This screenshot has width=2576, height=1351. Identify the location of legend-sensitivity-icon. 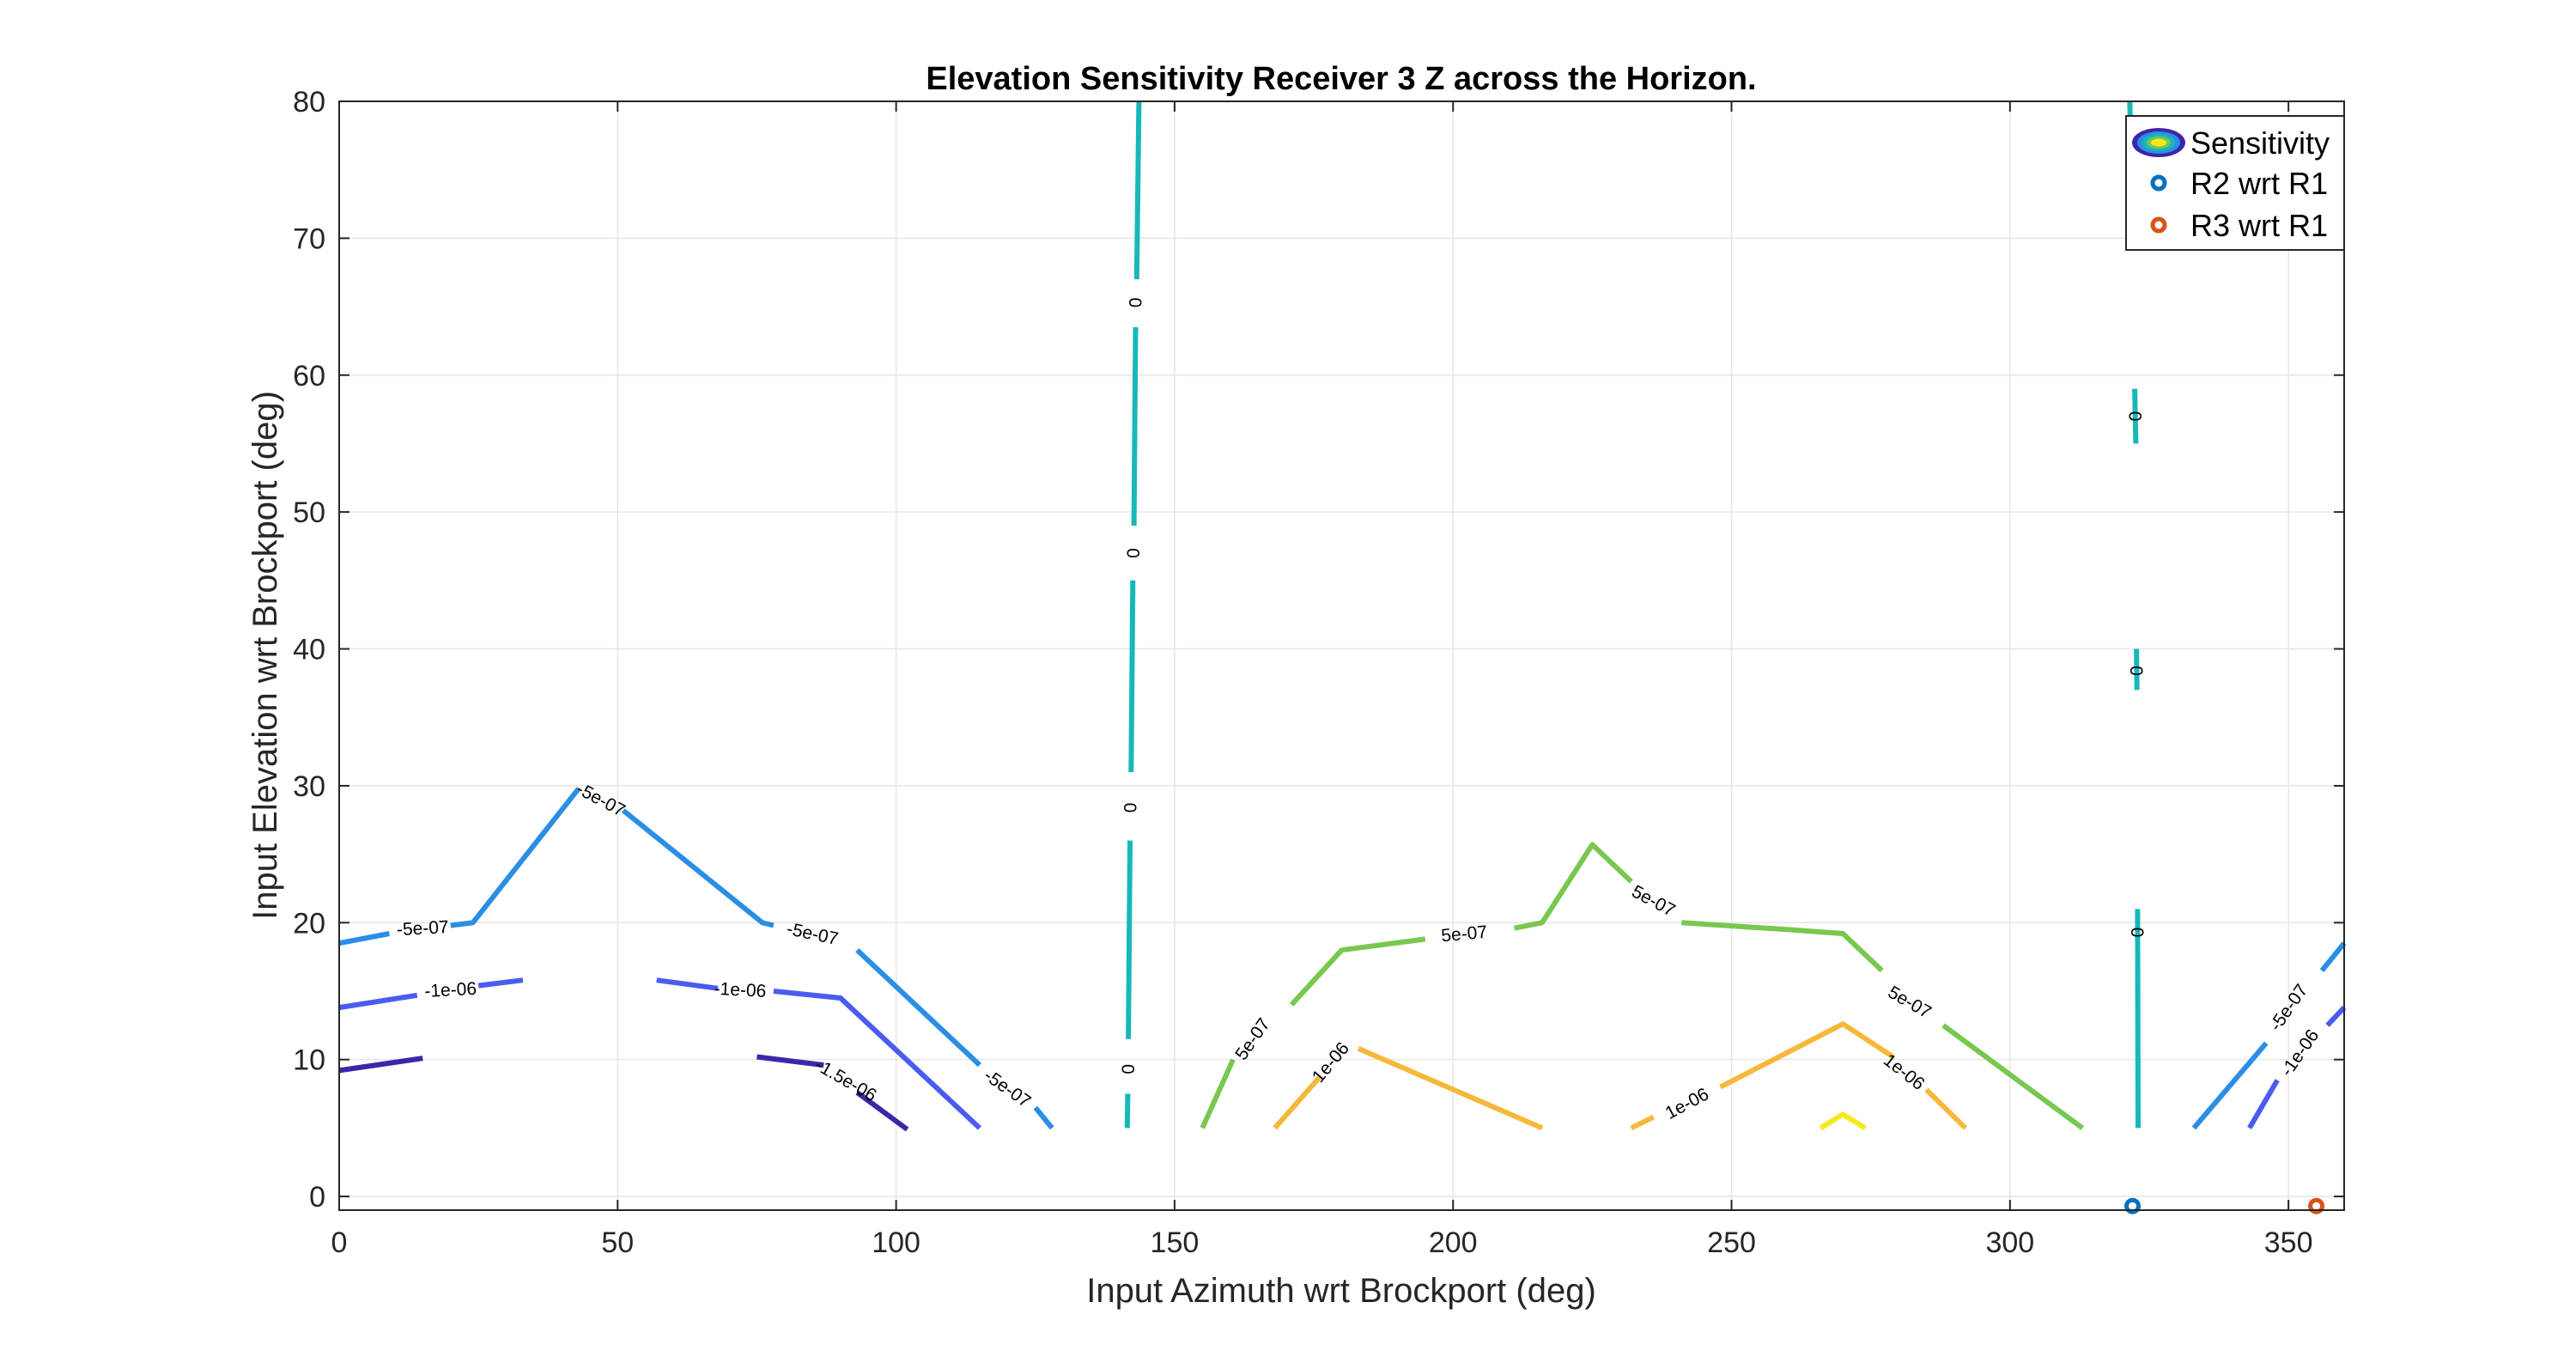
(2158, 142).